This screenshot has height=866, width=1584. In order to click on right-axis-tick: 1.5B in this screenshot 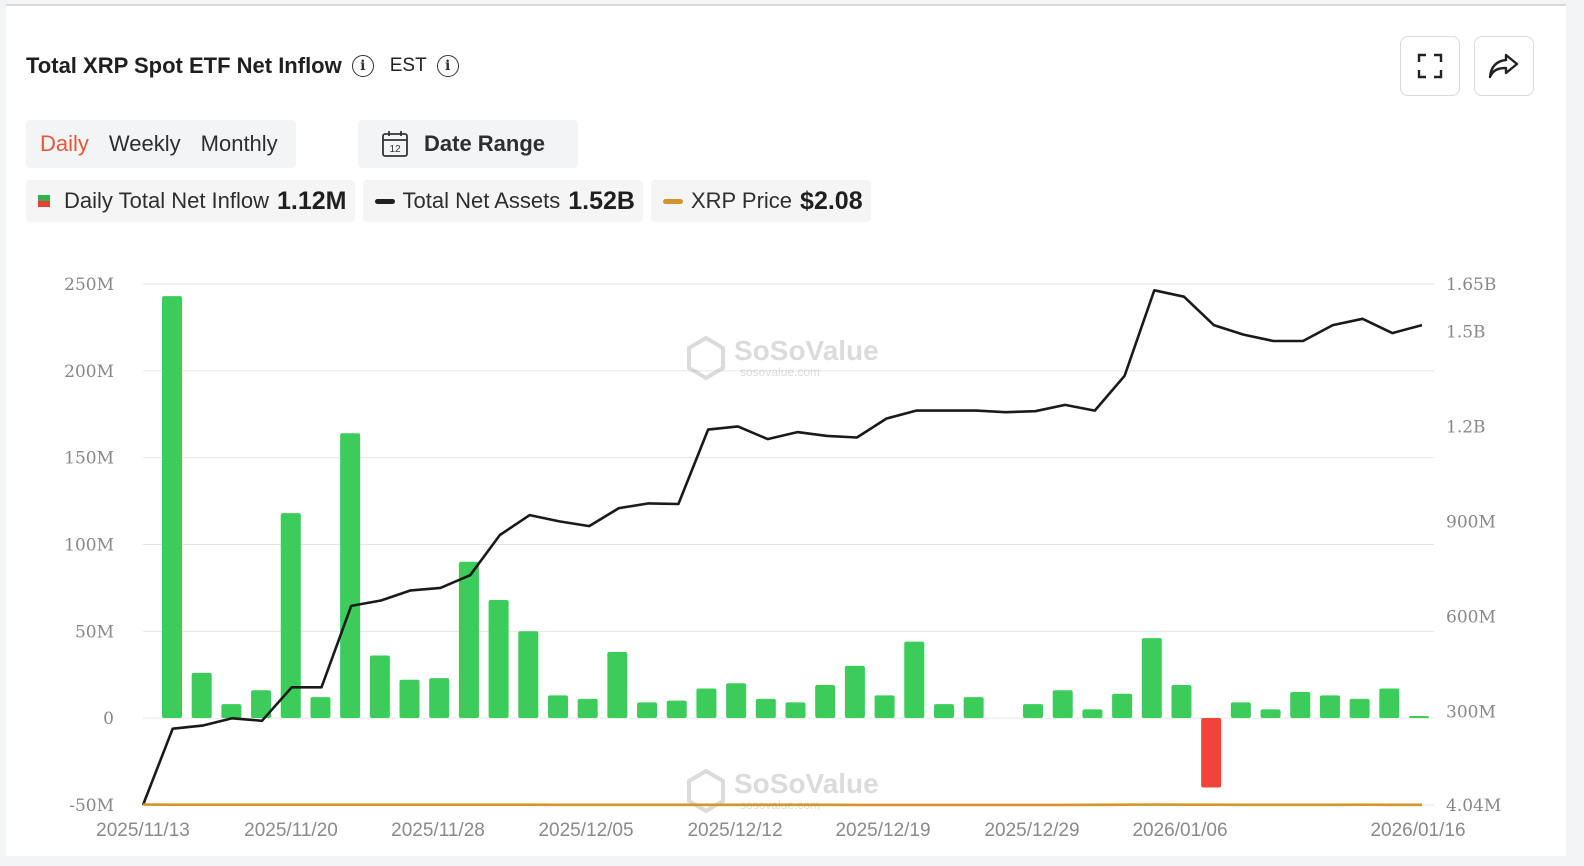, I will do `click(1466, 332)`.